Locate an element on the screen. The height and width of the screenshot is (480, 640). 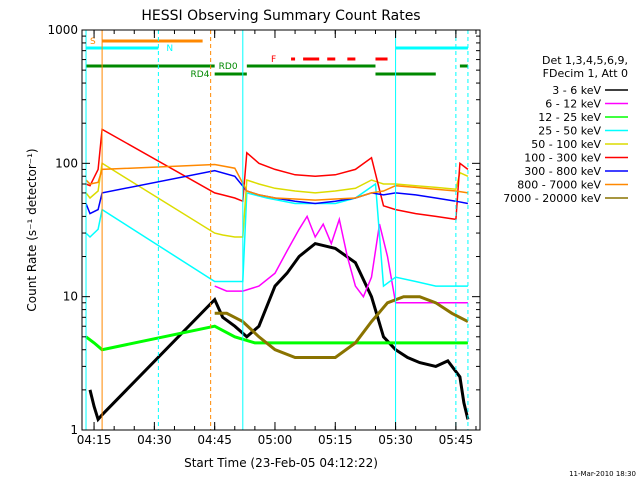
legend-header-line: FDecim 1, Att 0 is located at coordinates (585, 73).